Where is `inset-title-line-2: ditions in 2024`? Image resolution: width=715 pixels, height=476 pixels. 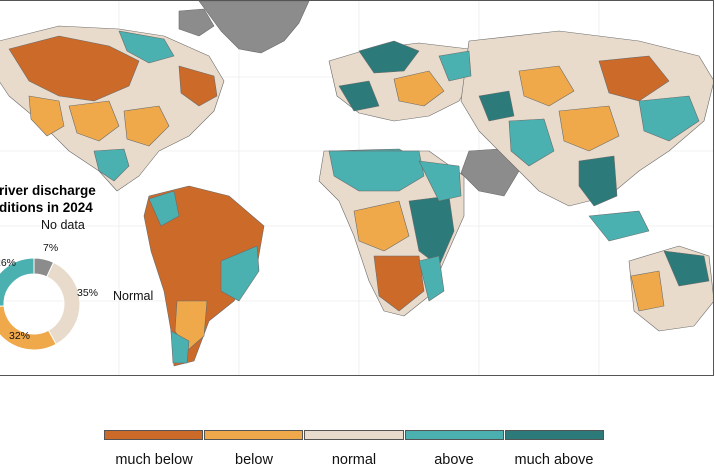
inset-title-line-2: ditions in 2024 is located at coordinates (46, 207).